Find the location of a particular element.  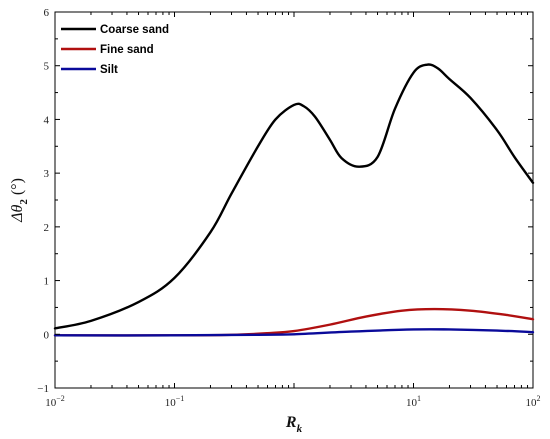

x-tick-label: 10⁻¹ is located at coordinates (175, 401).